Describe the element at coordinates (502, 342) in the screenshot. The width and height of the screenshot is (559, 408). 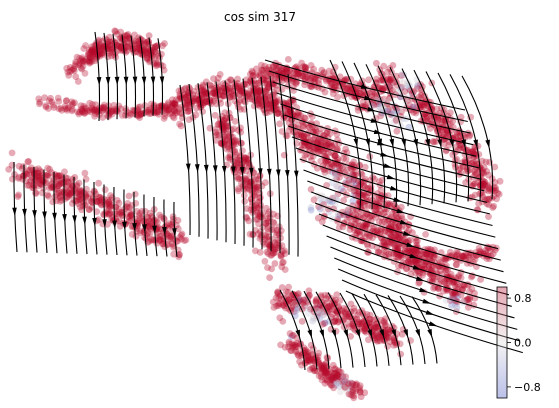
I see `colorbar-gradient` at that location.